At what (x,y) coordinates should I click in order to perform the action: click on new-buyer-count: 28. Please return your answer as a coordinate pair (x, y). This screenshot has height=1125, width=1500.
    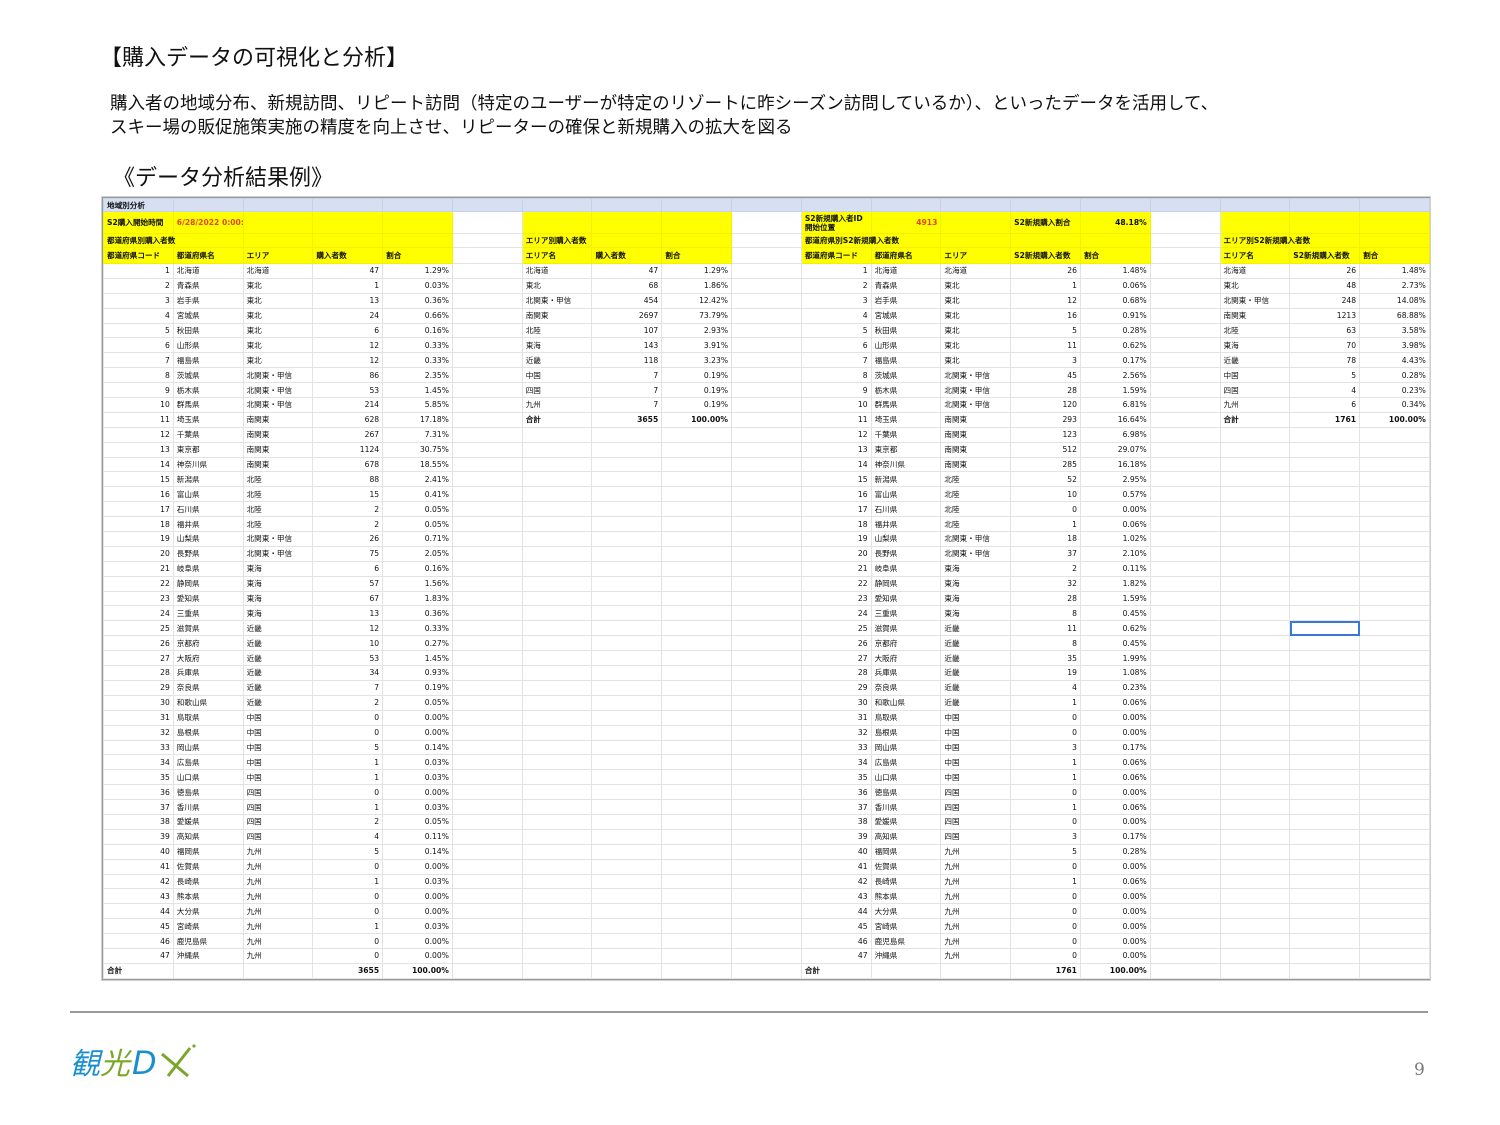
    Looking at the image, I should click on (1045, 598).